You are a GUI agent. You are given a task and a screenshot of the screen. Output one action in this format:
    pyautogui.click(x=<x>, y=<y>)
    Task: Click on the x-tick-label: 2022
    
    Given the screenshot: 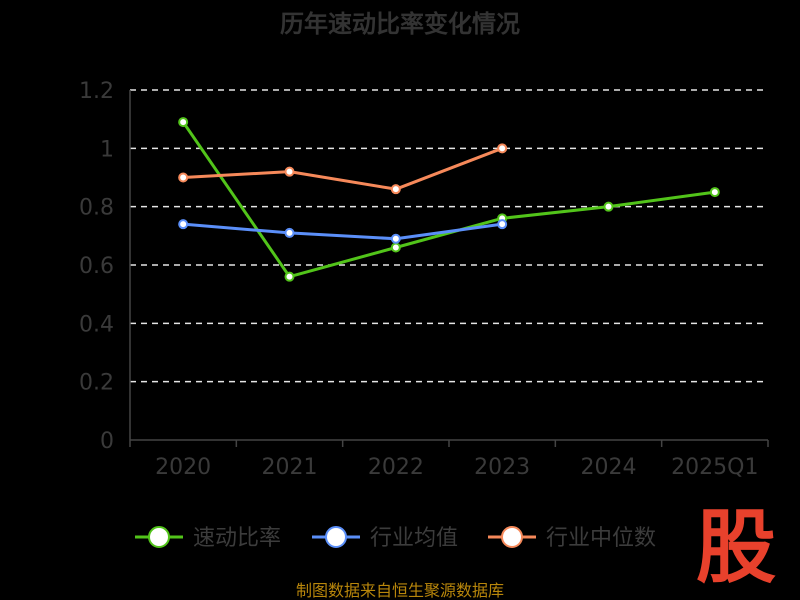 What is the action you would take?
    pyautogui.click(x=396, y=467)
    